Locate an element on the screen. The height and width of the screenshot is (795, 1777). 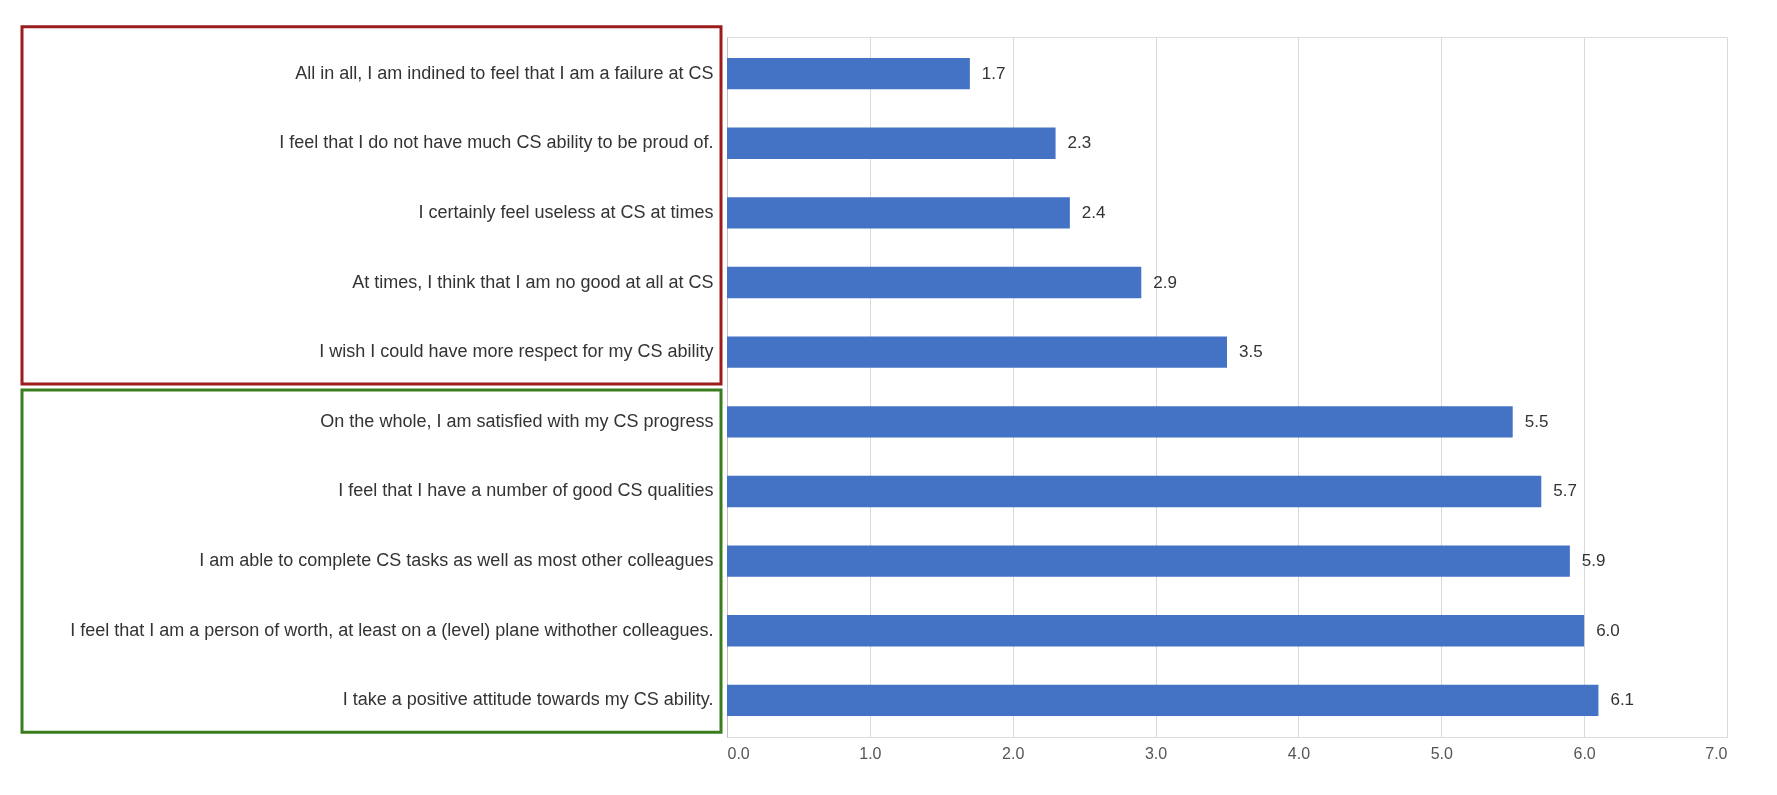
y-tick-label: I am able to complete CS tasks as well as most other colleagues is located at coordinates (456, 560).